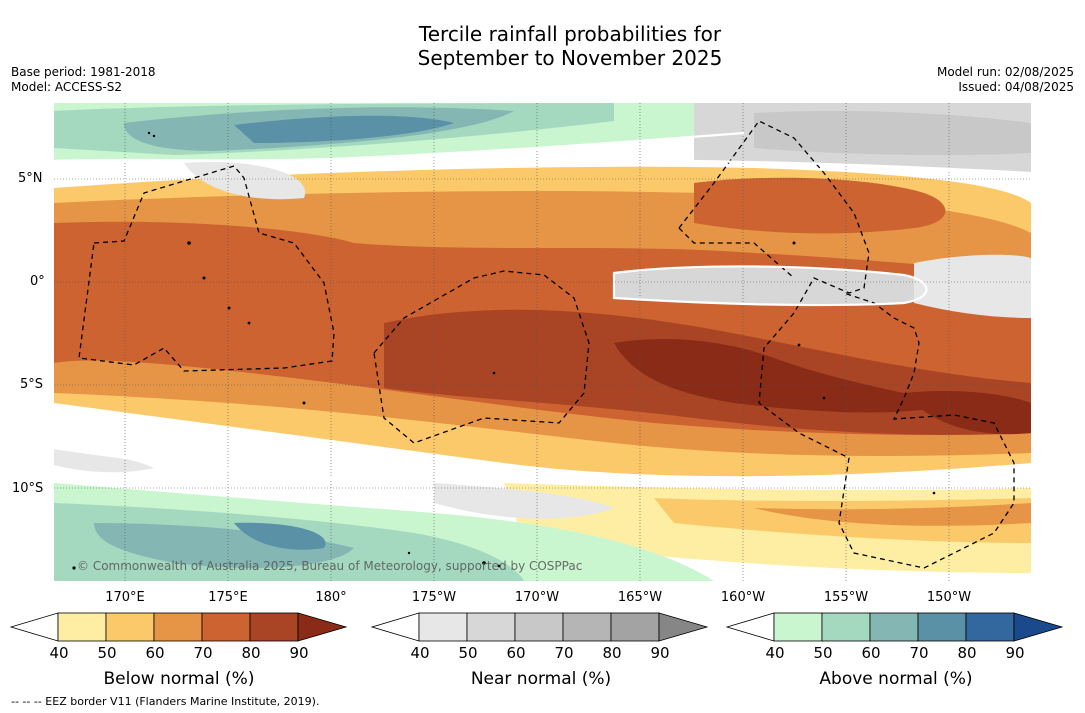  What do you see at coordinates (919, 653) in the screenshot?
I see `cb2-tick-70: 70` at bounding box center [919, 653].